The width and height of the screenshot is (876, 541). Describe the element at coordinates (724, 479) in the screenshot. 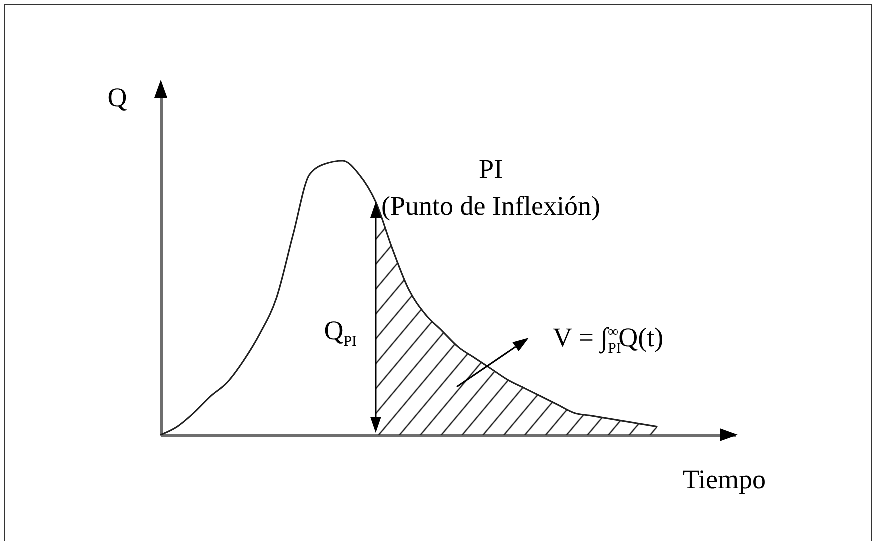

I see `x-axis-title: Tiempo` at that location.